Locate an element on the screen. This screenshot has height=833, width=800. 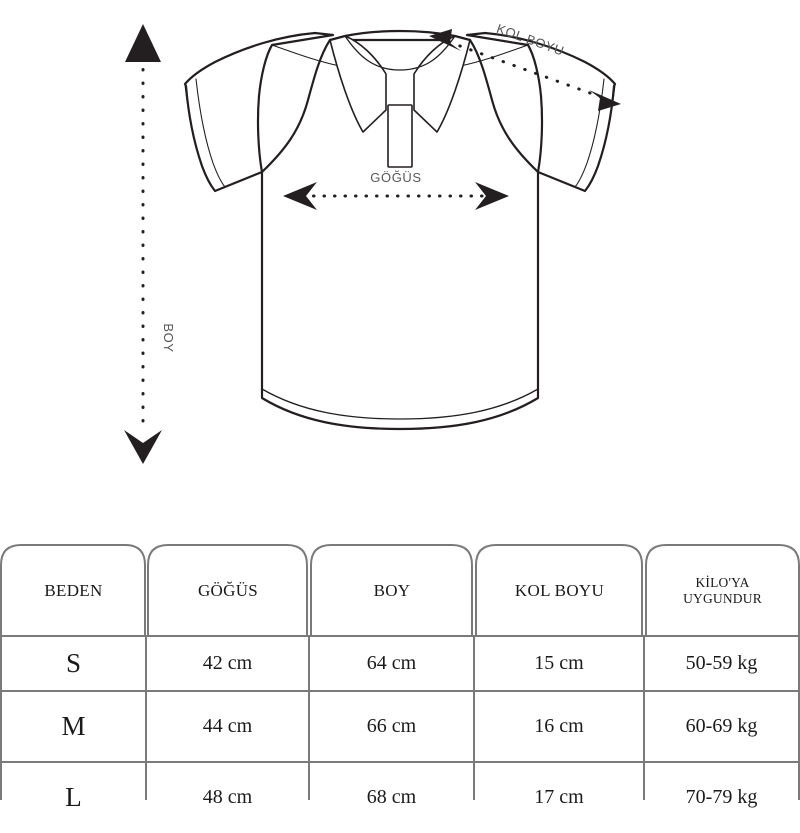
right-shoulder-seam is located at coordinates (535, 108).